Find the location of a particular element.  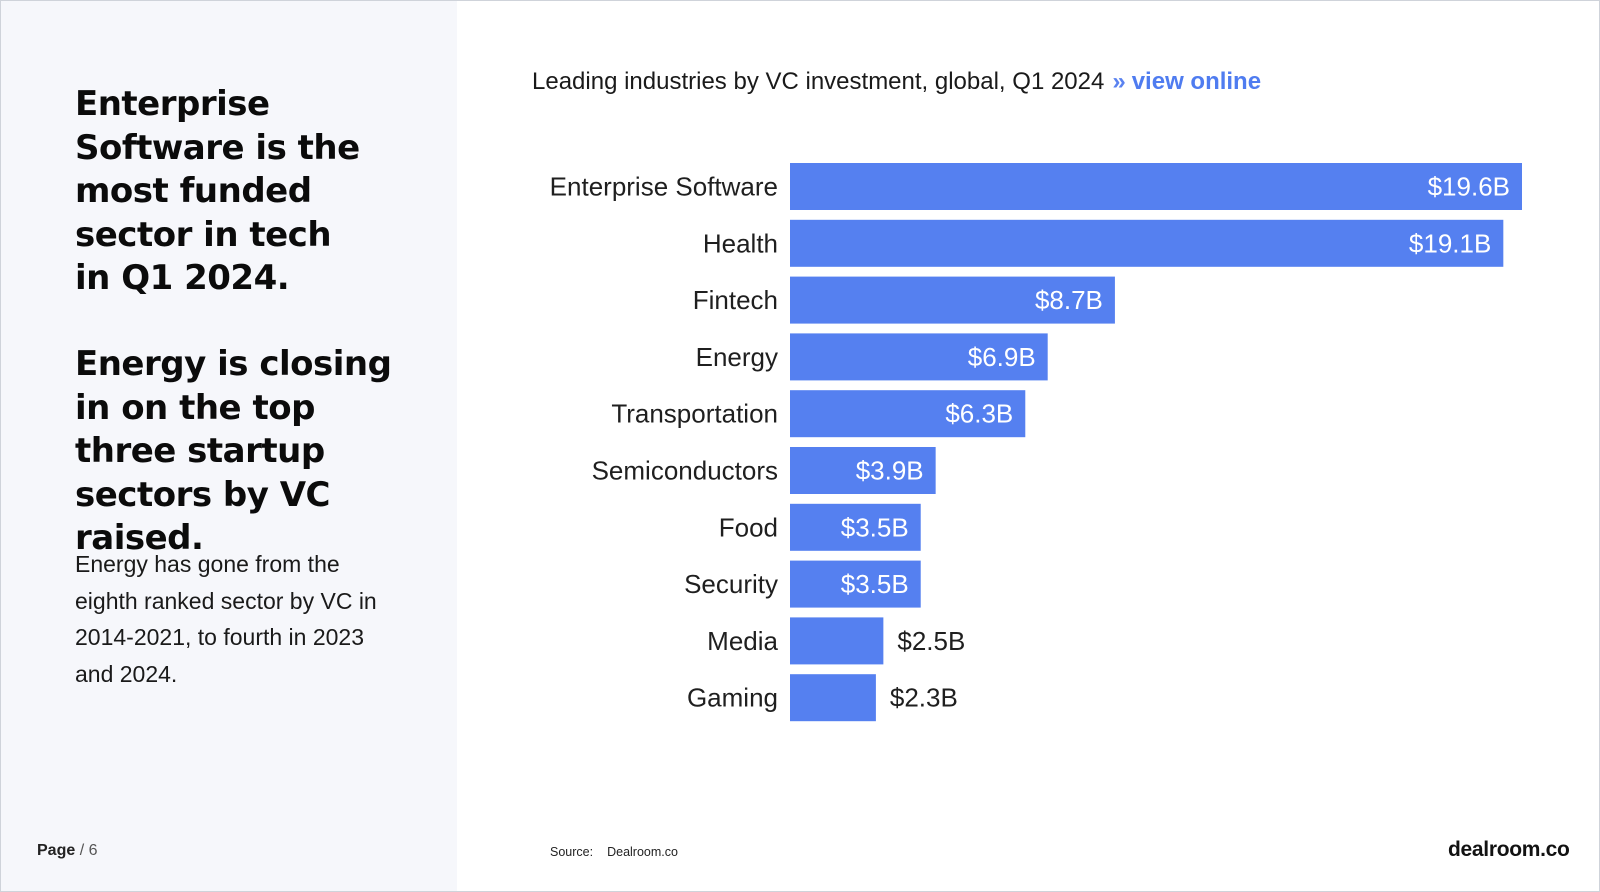

category-label: Food is located at coordinates (748, 527).